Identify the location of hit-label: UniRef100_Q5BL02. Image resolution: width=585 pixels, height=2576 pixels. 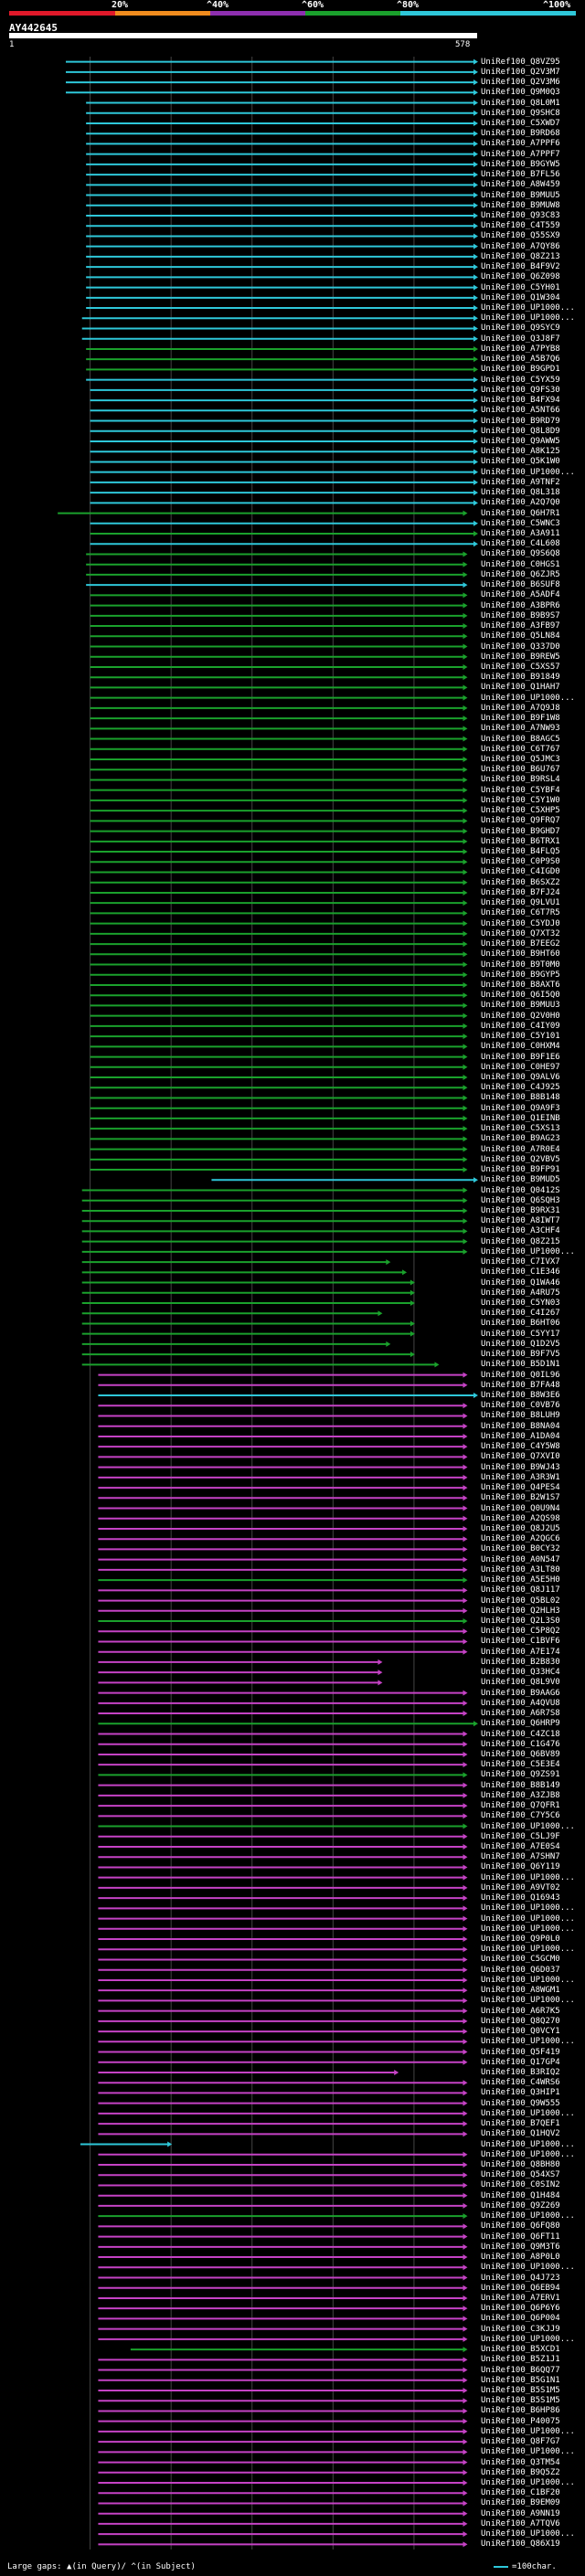
(520, 1600).